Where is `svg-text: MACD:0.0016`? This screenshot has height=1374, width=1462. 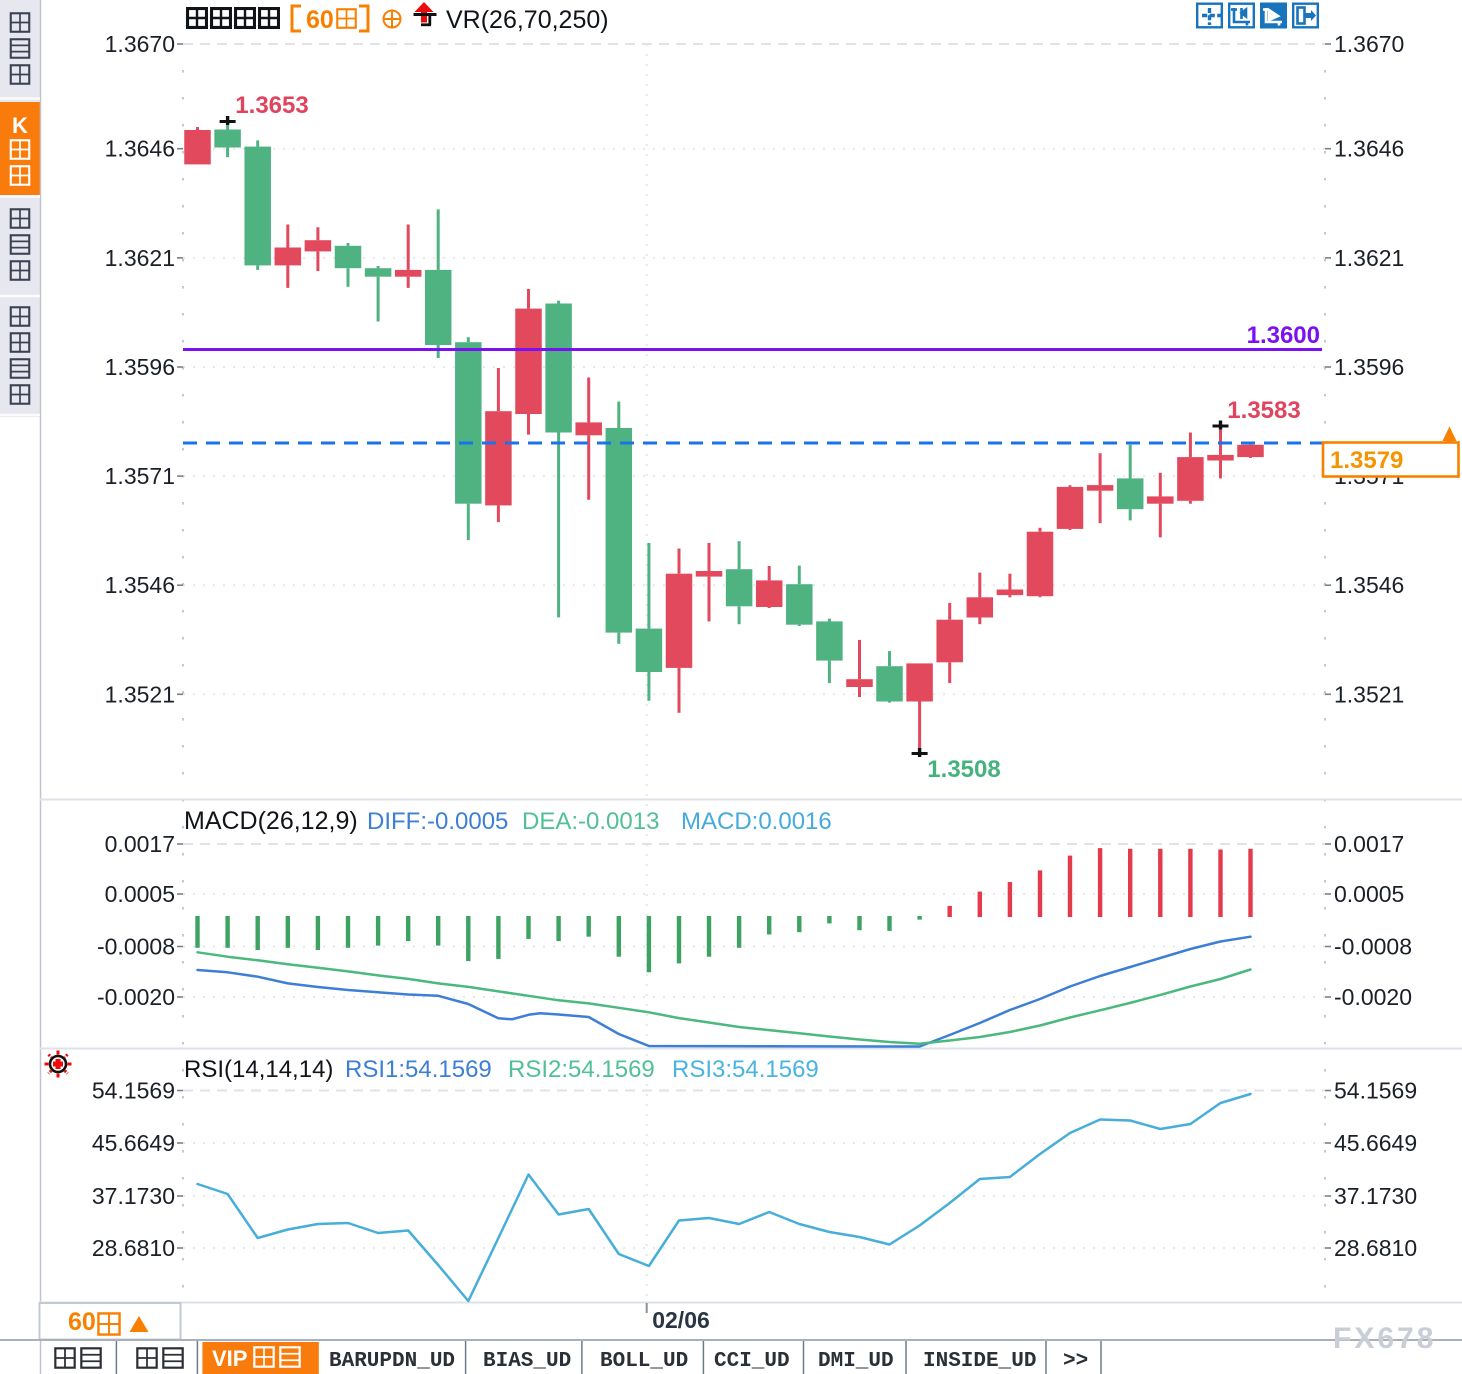 svg-text: MACD:0.0016 is located at coordinates (756, 821).